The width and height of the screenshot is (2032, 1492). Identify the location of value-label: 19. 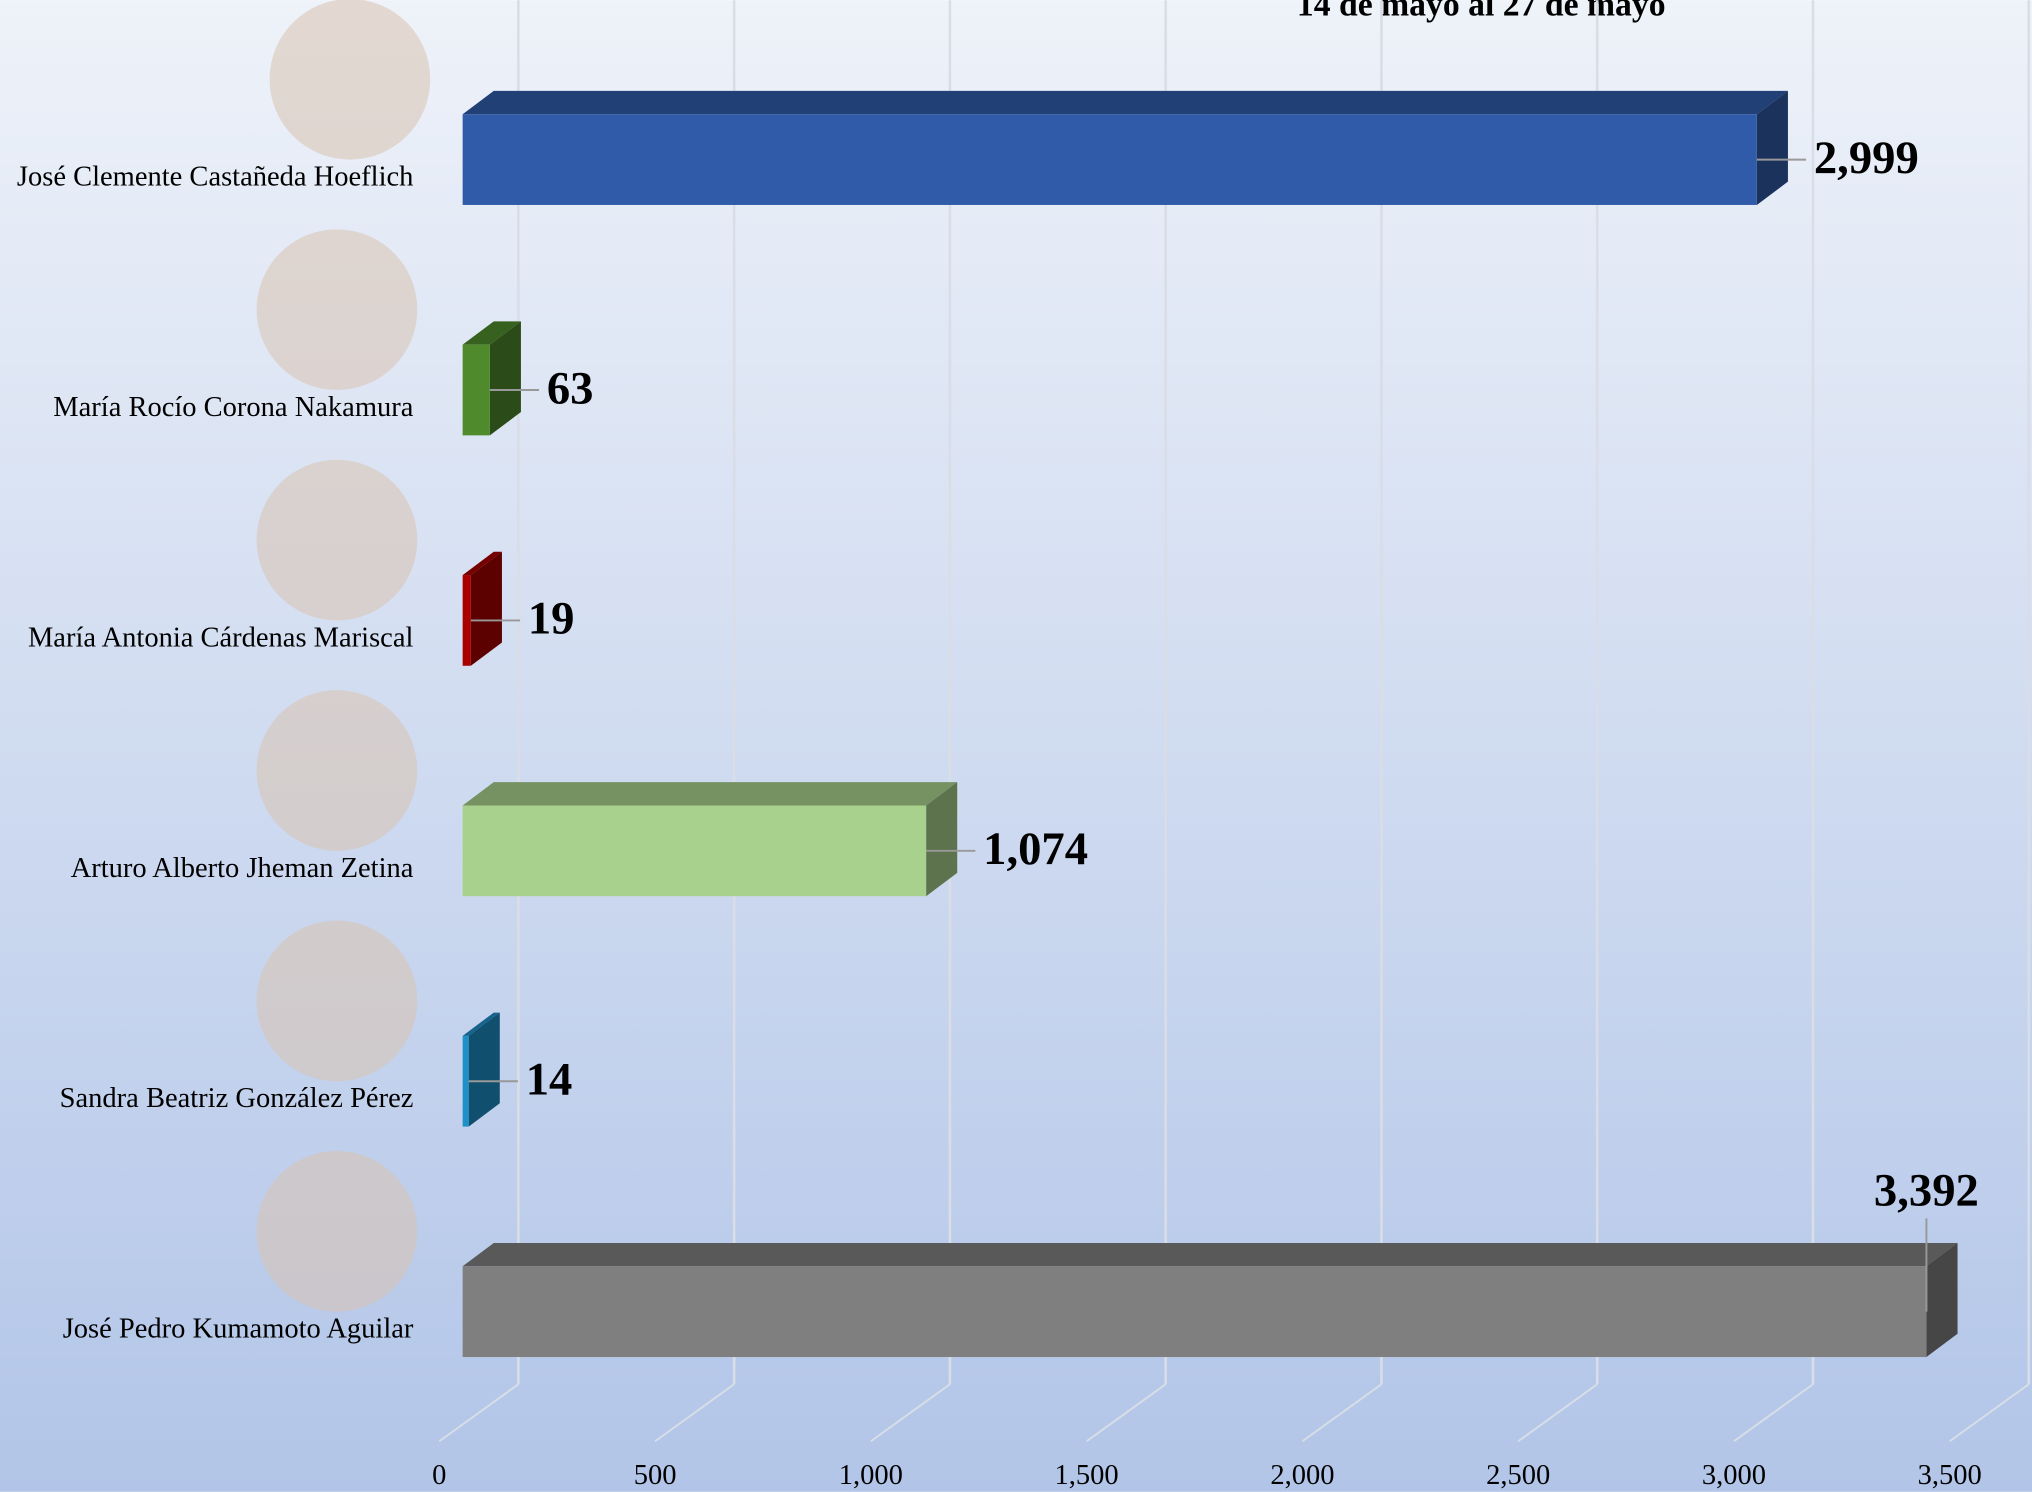
(551, 619).